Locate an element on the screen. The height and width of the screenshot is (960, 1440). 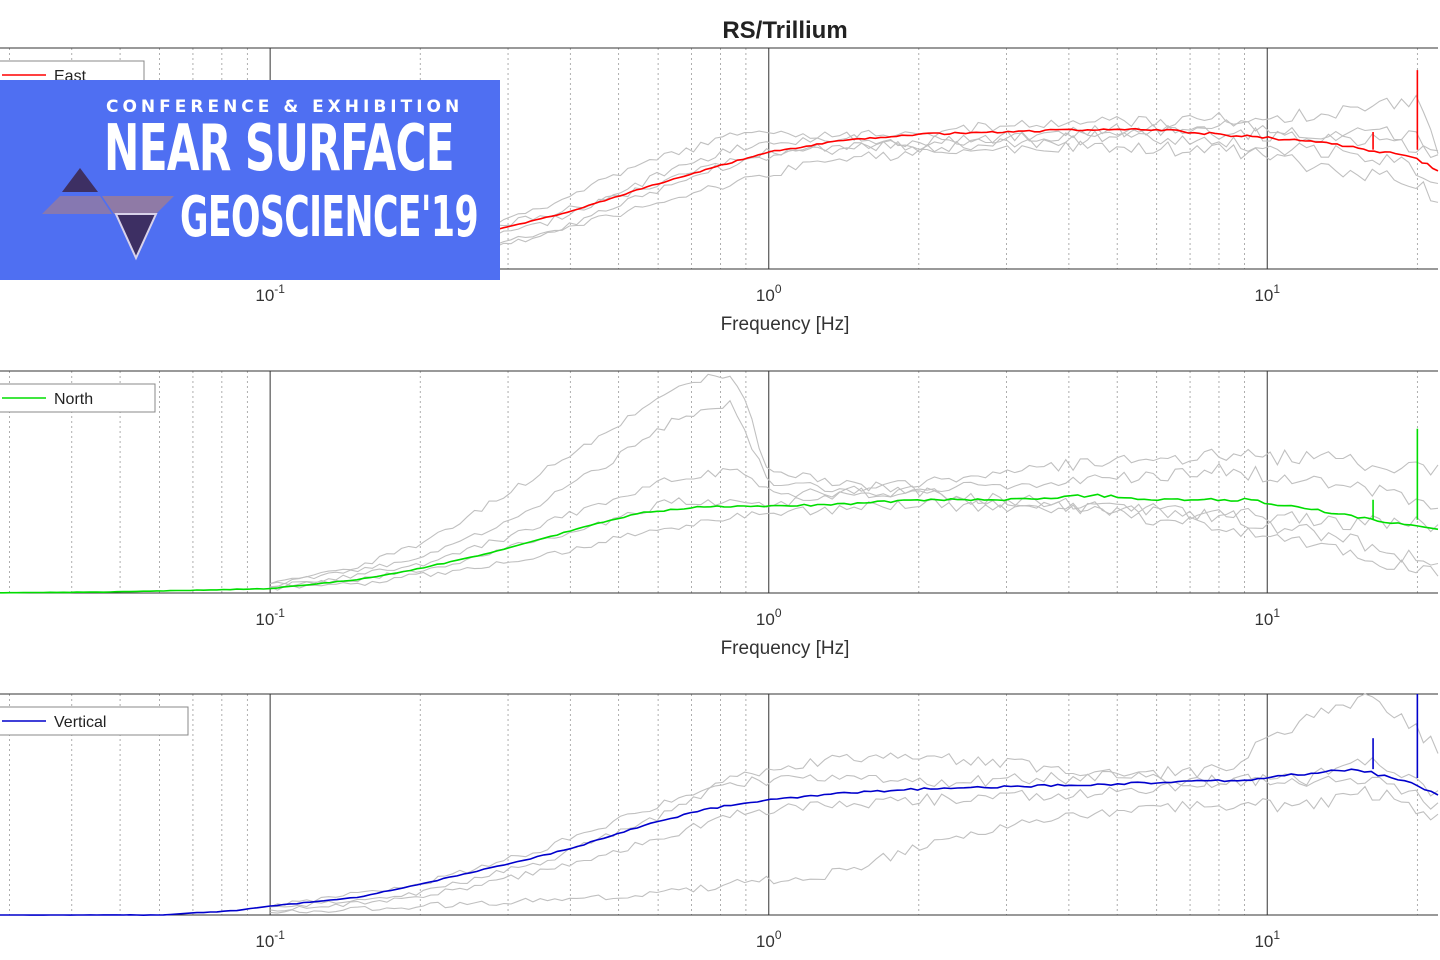
north-legend: North is located at coordinates (78, 398).